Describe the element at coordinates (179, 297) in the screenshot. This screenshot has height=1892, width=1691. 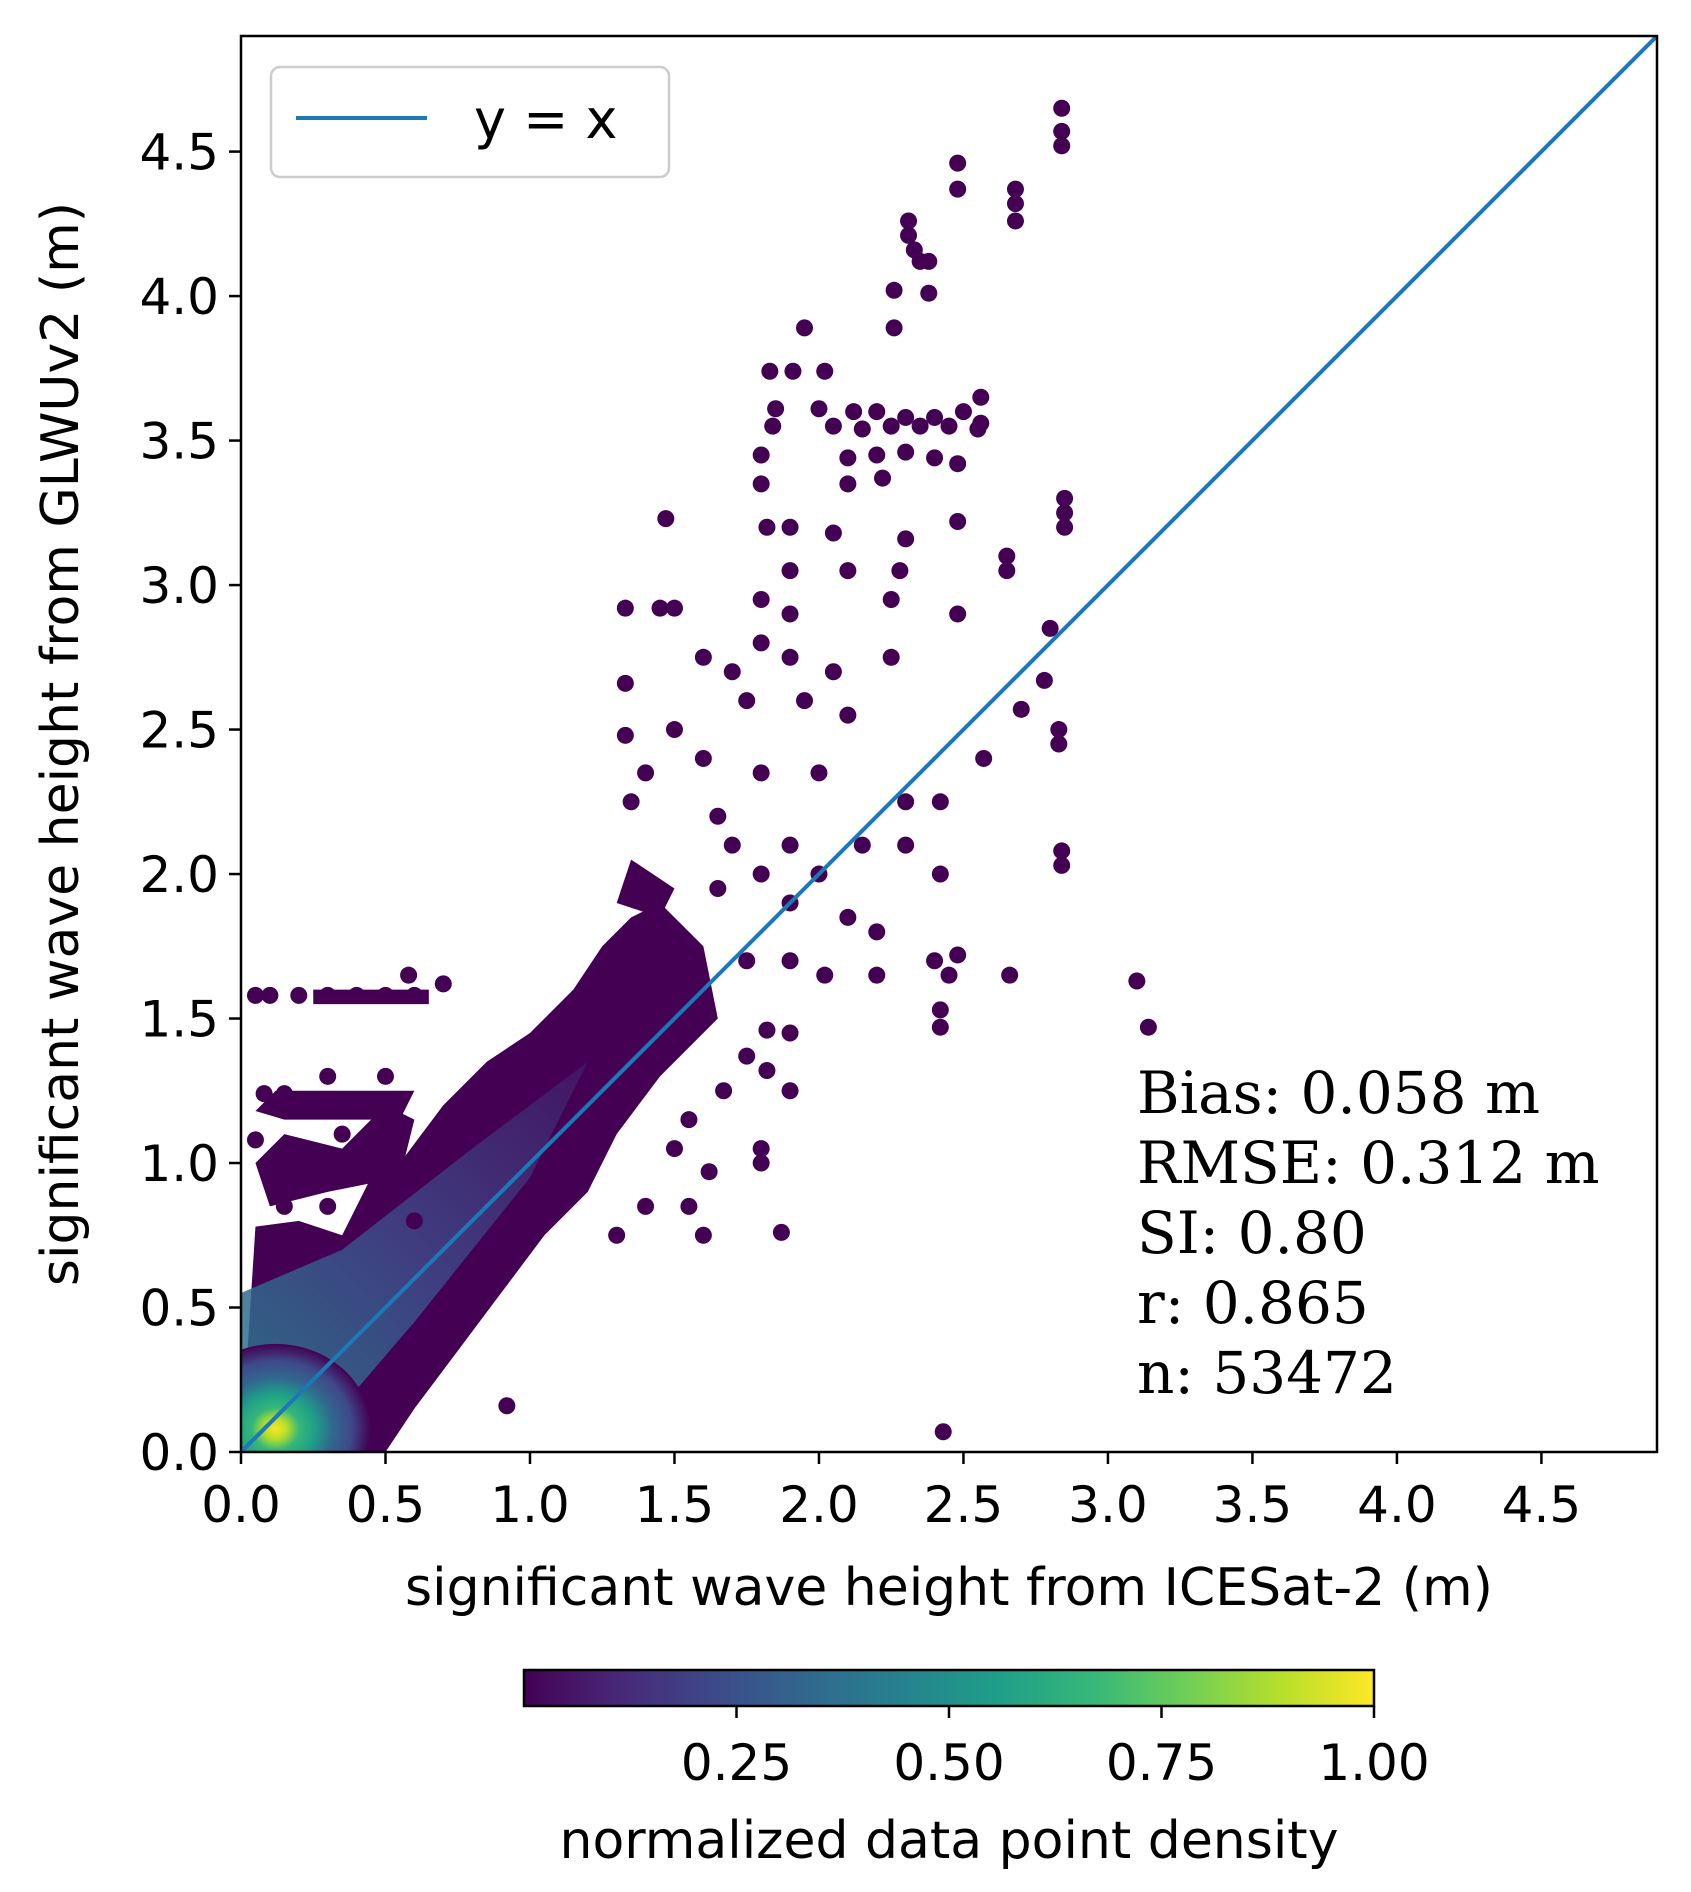
I see `y-tick-label: 4.0` at that location.